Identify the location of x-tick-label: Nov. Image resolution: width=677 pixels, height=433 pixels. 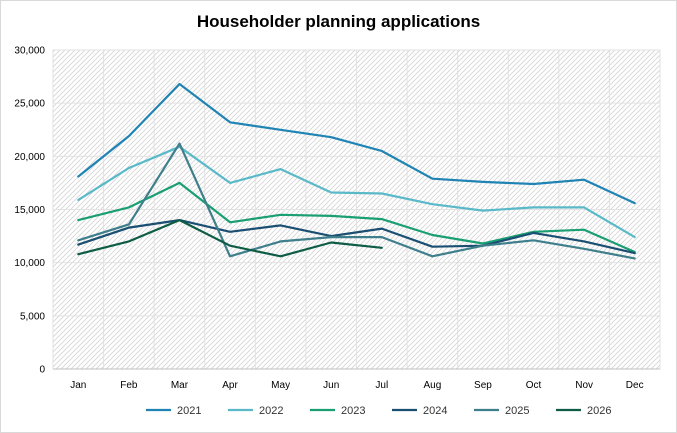
(584, 385).